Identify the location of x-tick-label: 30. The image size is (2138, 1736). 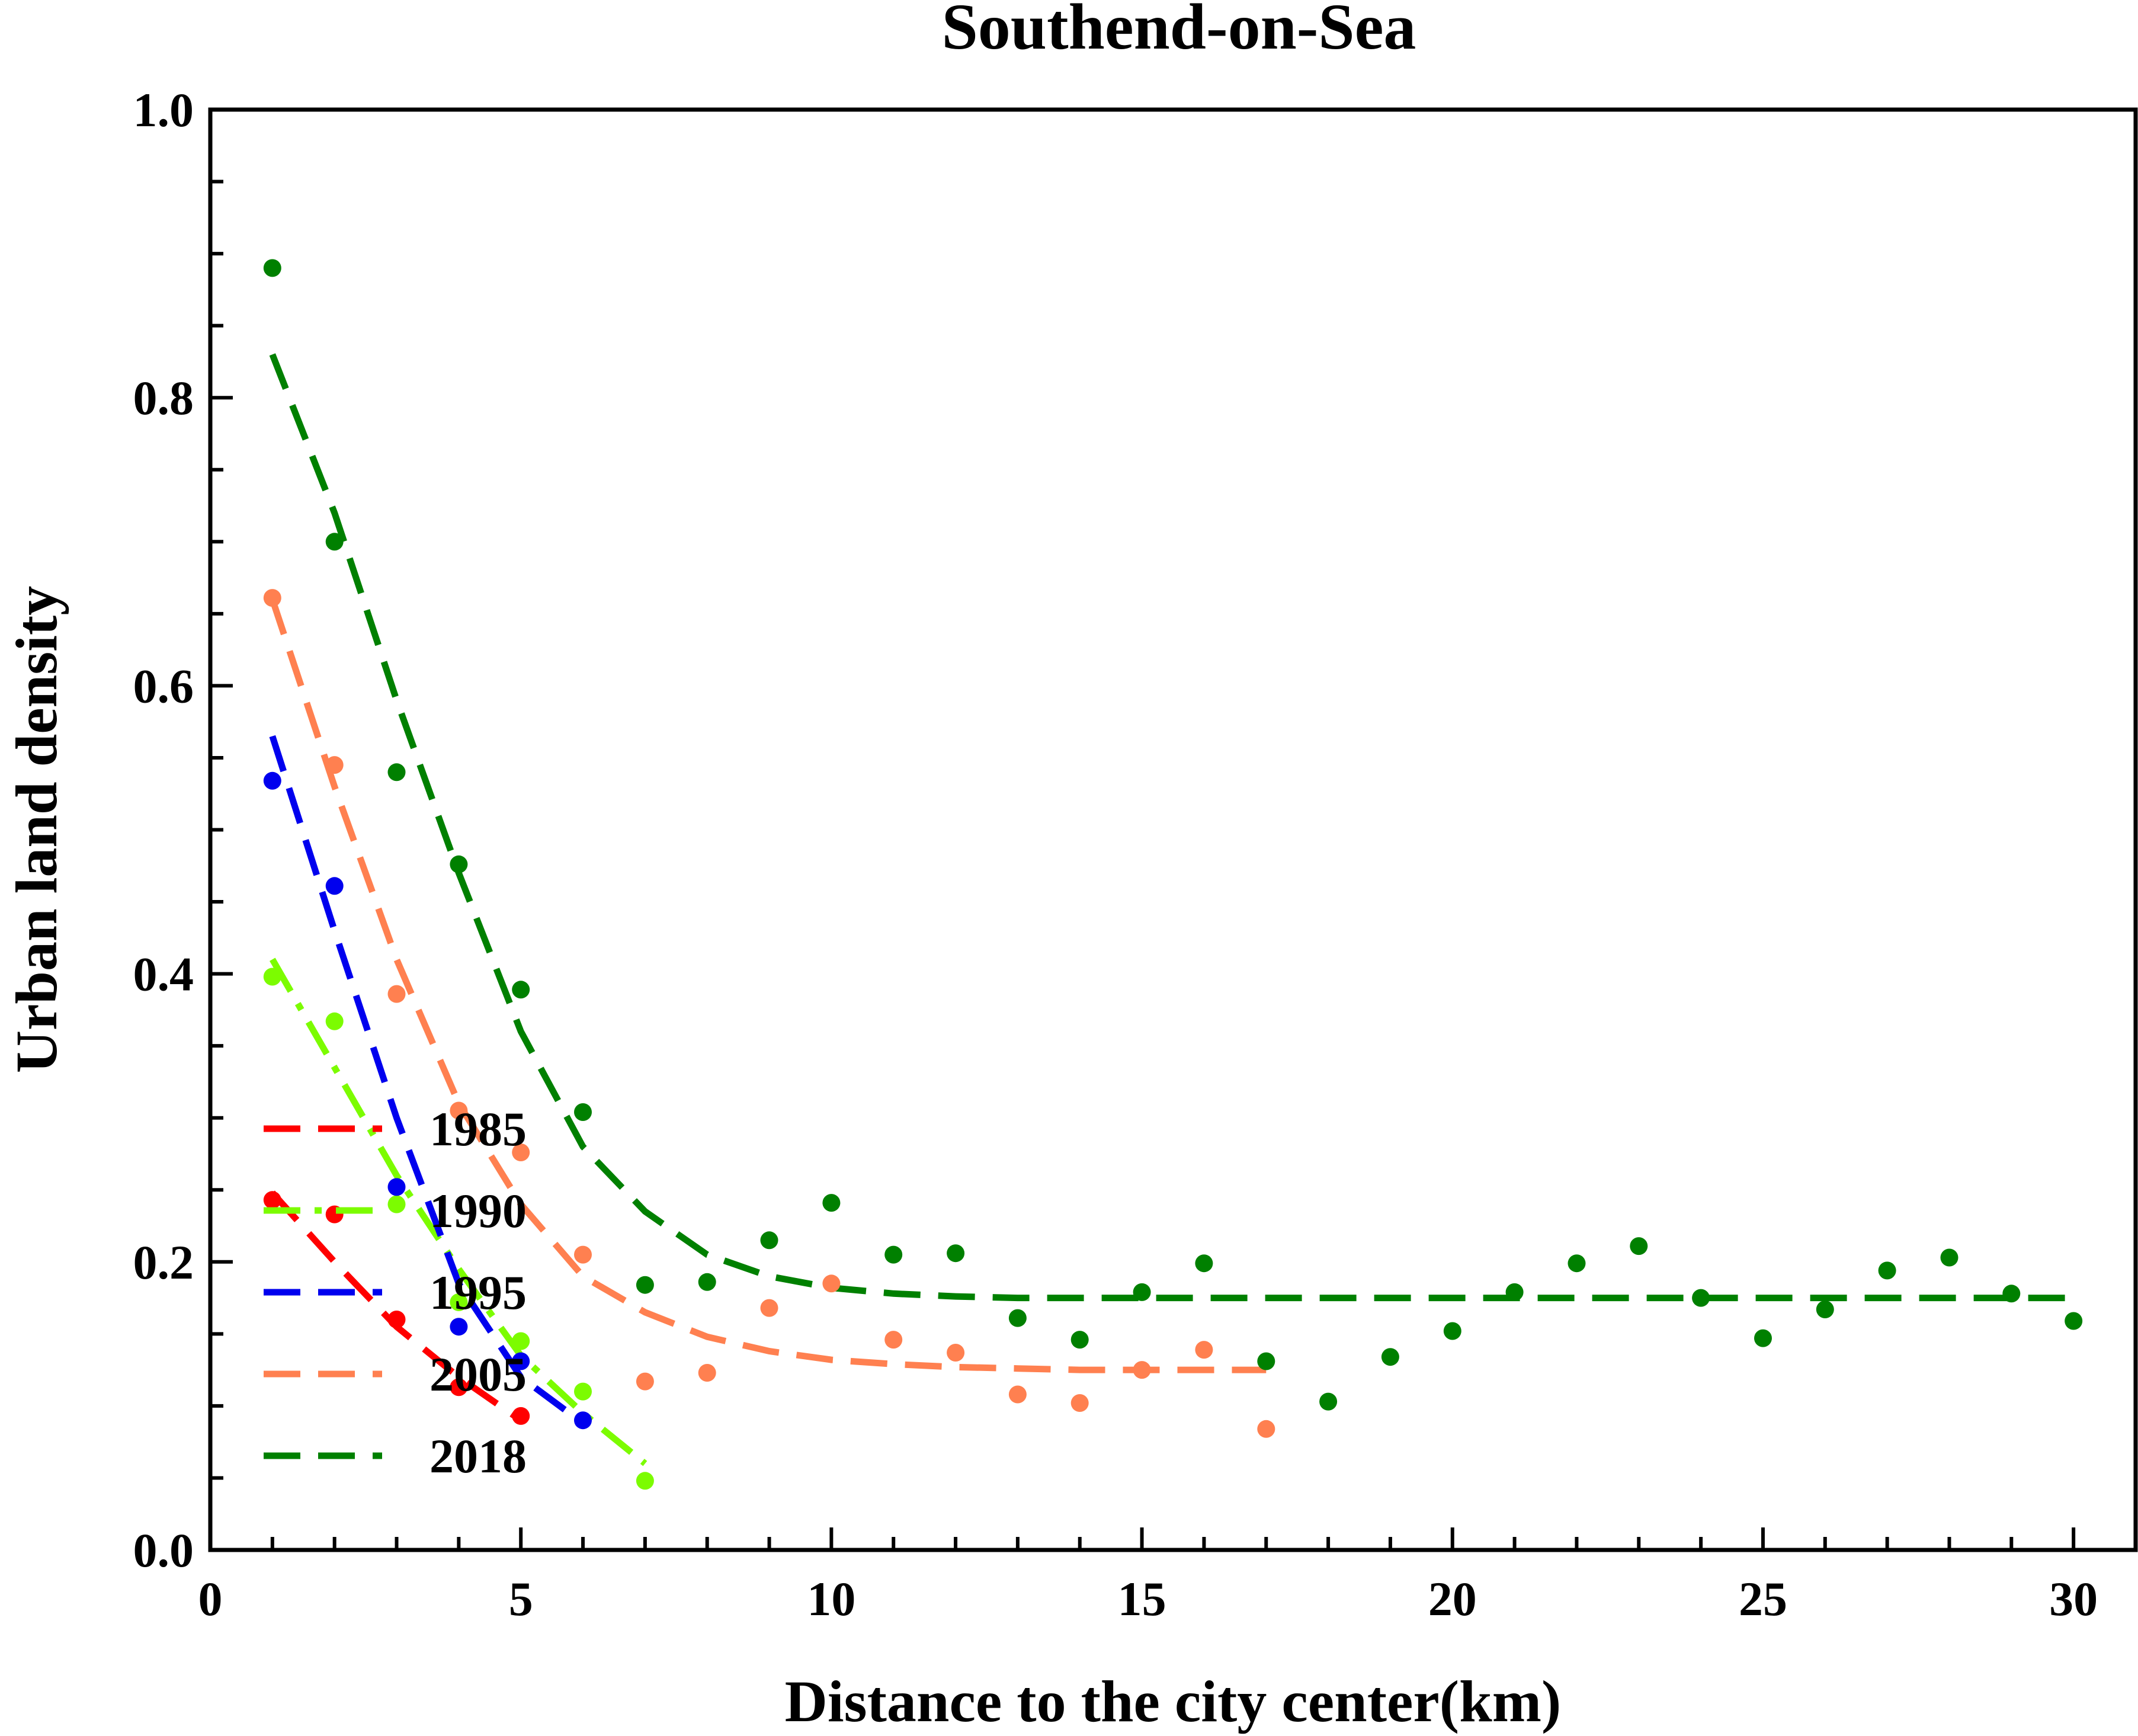
(2073, 1599).